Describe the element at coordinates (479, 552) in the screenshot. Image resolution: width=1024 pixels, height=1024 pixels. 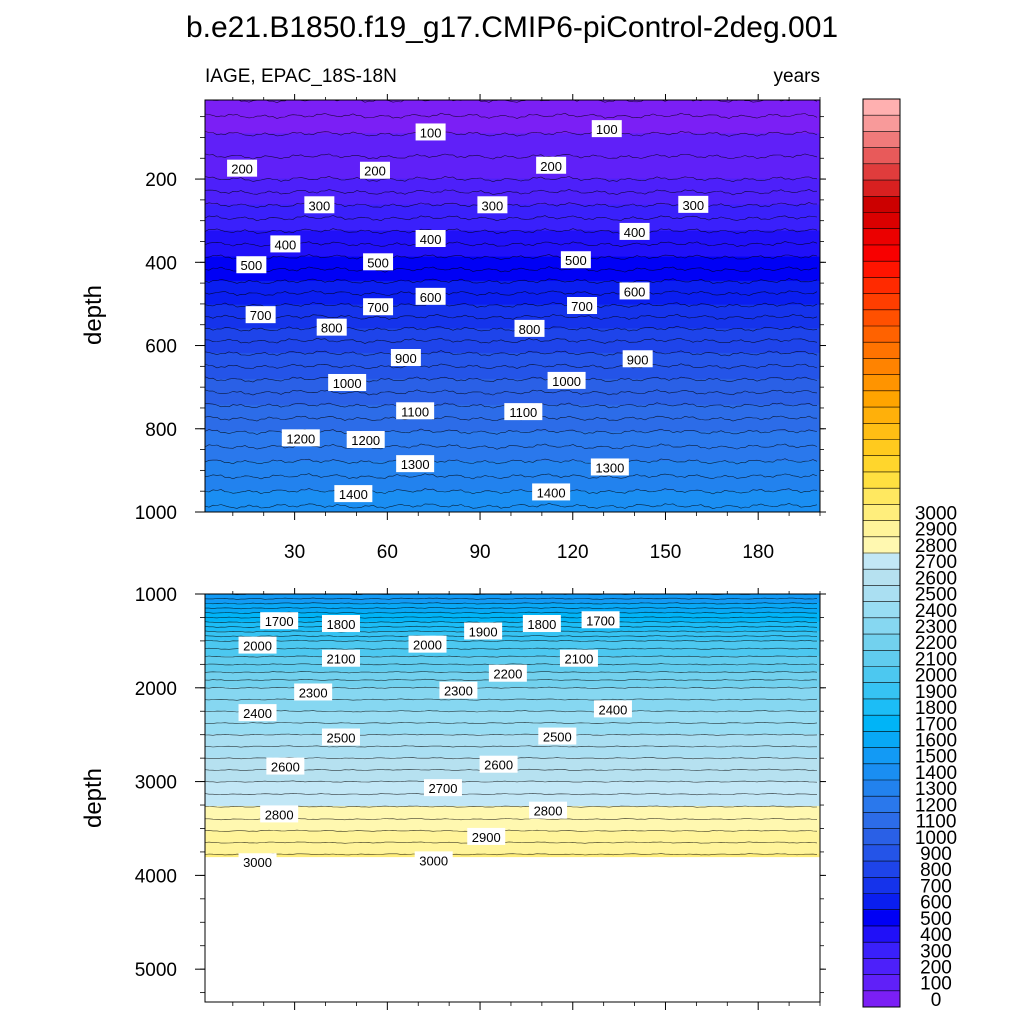
I see `x-tick-label: 90` at that location.